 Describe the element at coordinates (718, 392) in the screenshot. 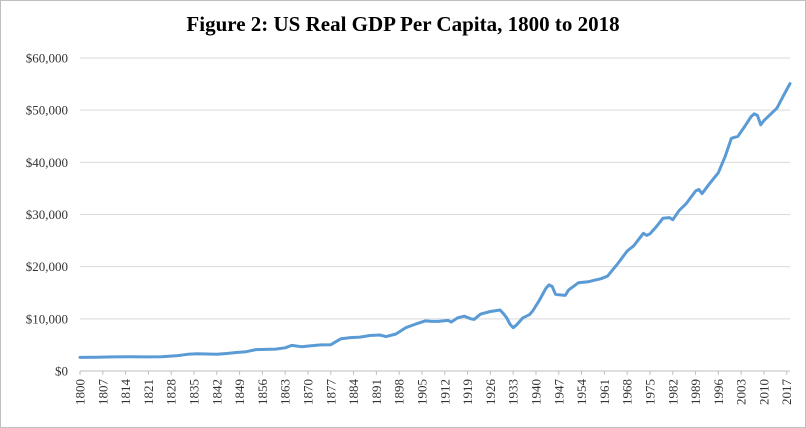

I see `x-tick-label: 1996` at that location.